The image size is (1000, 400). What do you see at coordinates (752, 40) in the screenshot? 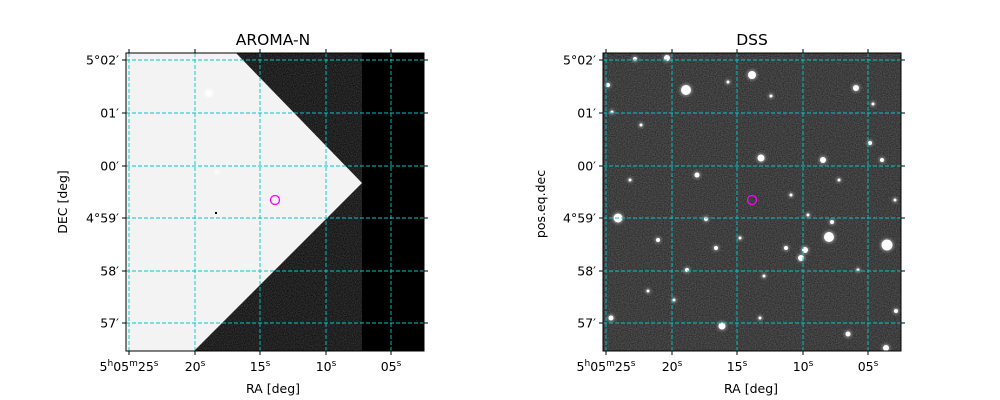
I see `panel-title: DSS` at bounding box center [752, 40].